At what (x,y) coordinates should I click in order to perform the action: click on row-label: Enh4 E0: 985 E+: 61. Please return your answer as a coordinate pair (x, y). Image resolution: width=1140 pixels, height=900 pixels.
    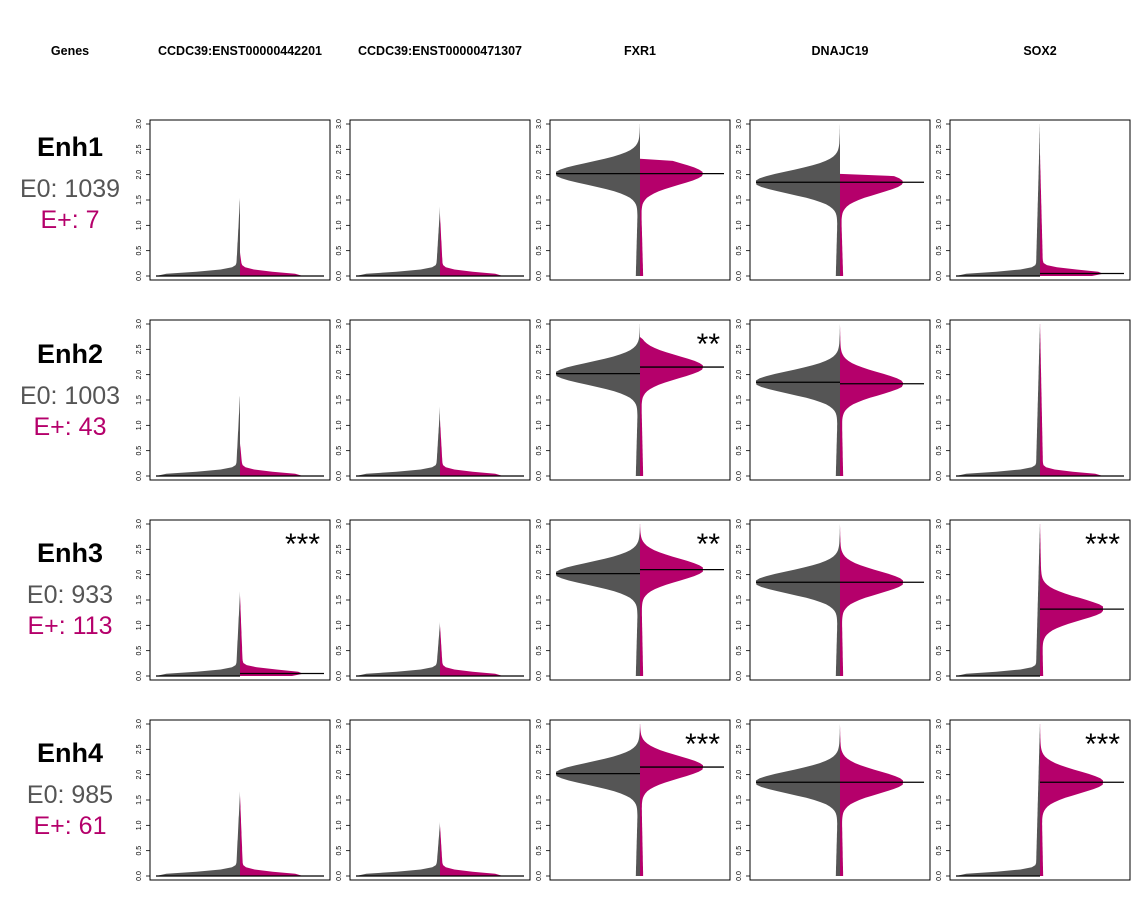
    Looking at the image, I should click on (70, 789).